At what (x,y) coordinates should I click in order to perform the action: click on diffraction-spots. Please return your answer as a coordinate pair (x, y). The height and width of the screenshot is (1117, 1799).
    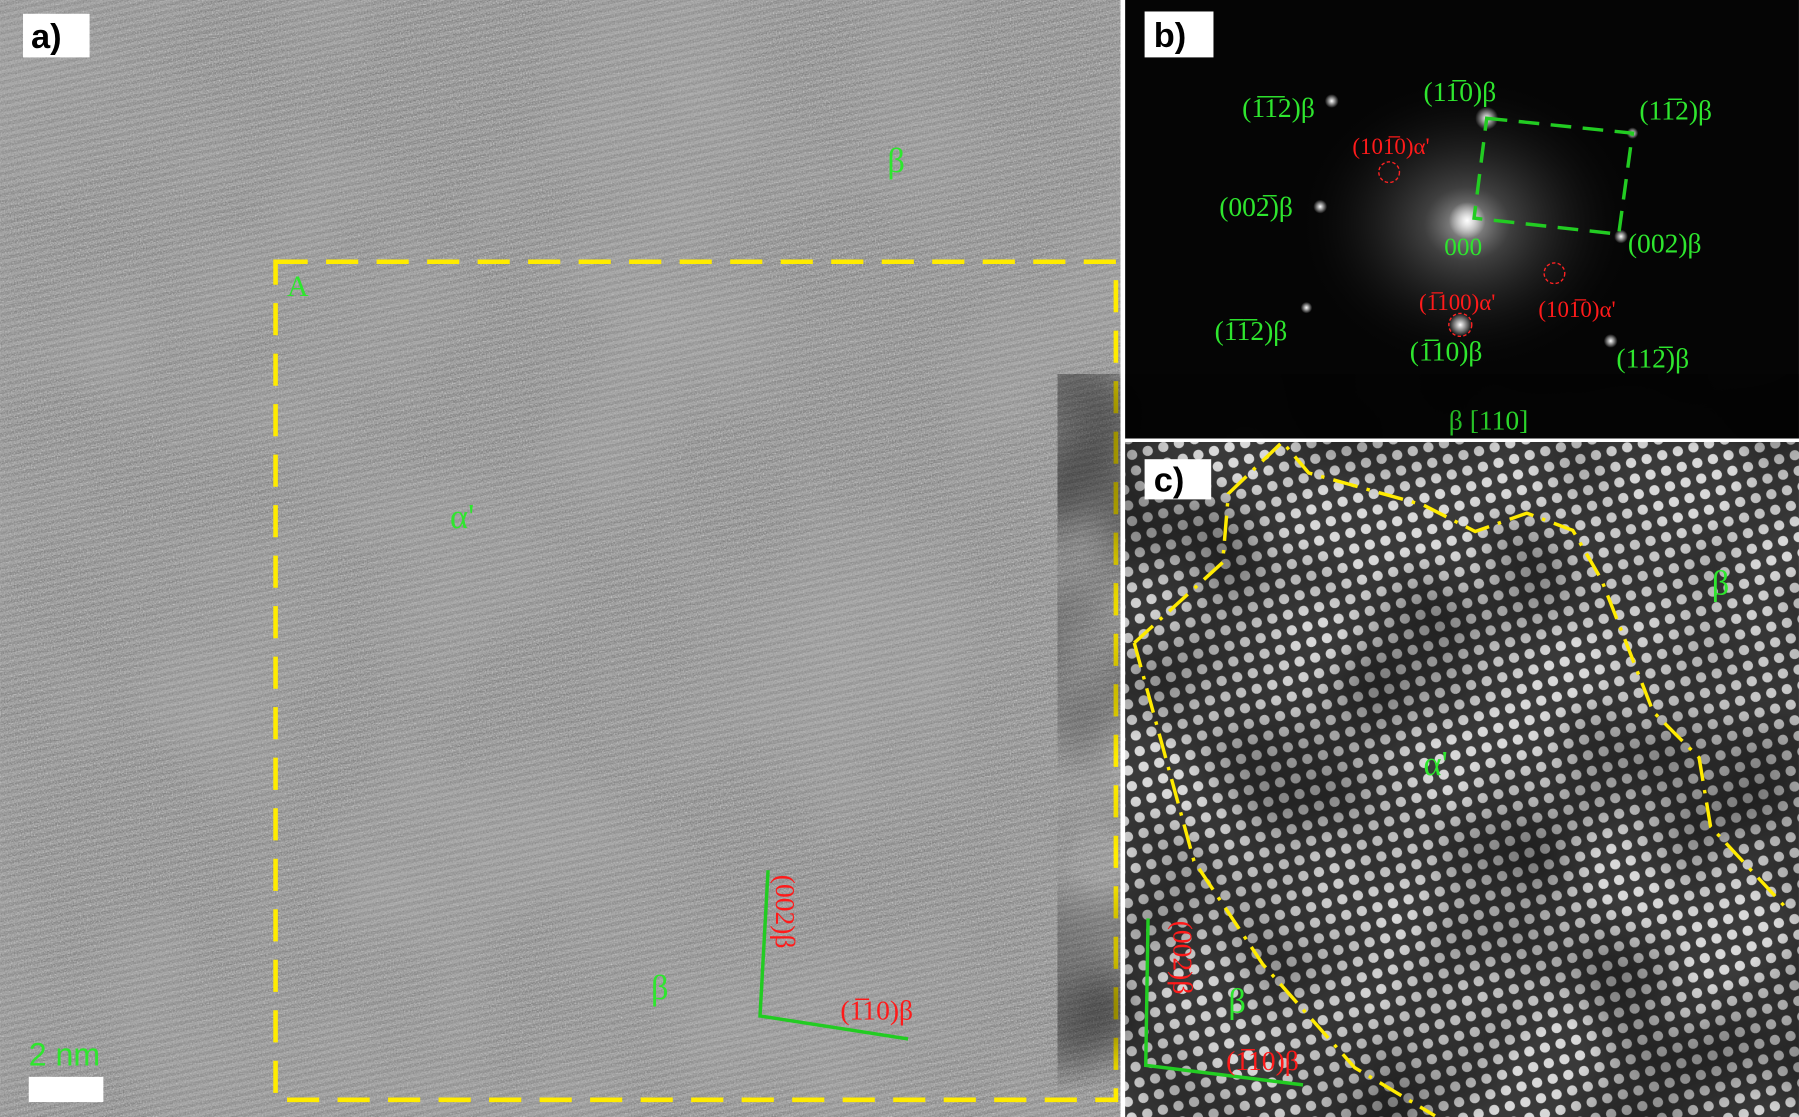
    Looking at the image, I should click on (1469, 221).